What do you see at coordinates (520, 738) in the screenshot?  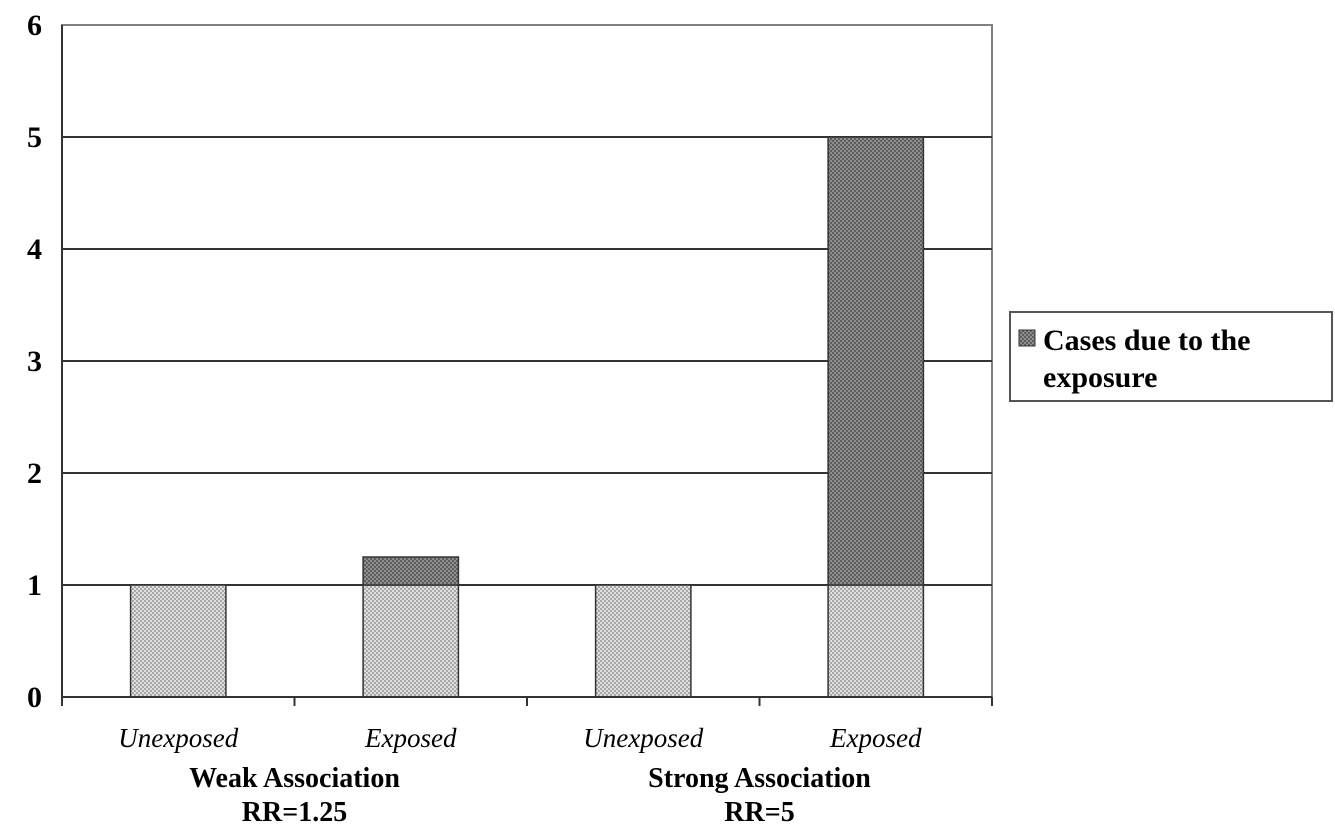 I see `category-labels: Unexposed Exposed Unexposed Exposed` at bounding box center [520, 738].